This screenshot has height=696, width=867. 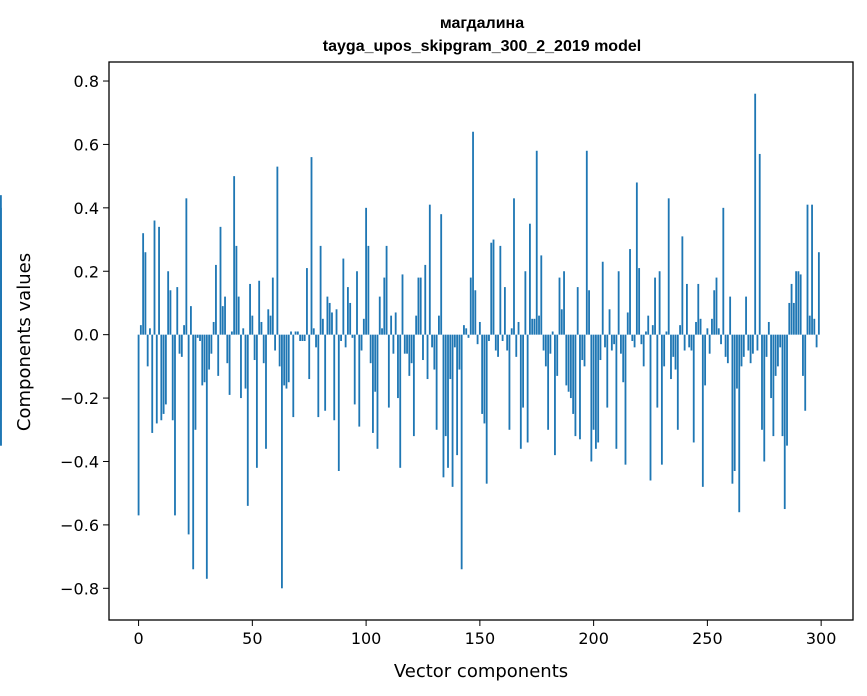 What do you see at coordinates (86, 81) in the screenshot?
I see `y-tick-label: 0.8` at bounding box center [86, 81].